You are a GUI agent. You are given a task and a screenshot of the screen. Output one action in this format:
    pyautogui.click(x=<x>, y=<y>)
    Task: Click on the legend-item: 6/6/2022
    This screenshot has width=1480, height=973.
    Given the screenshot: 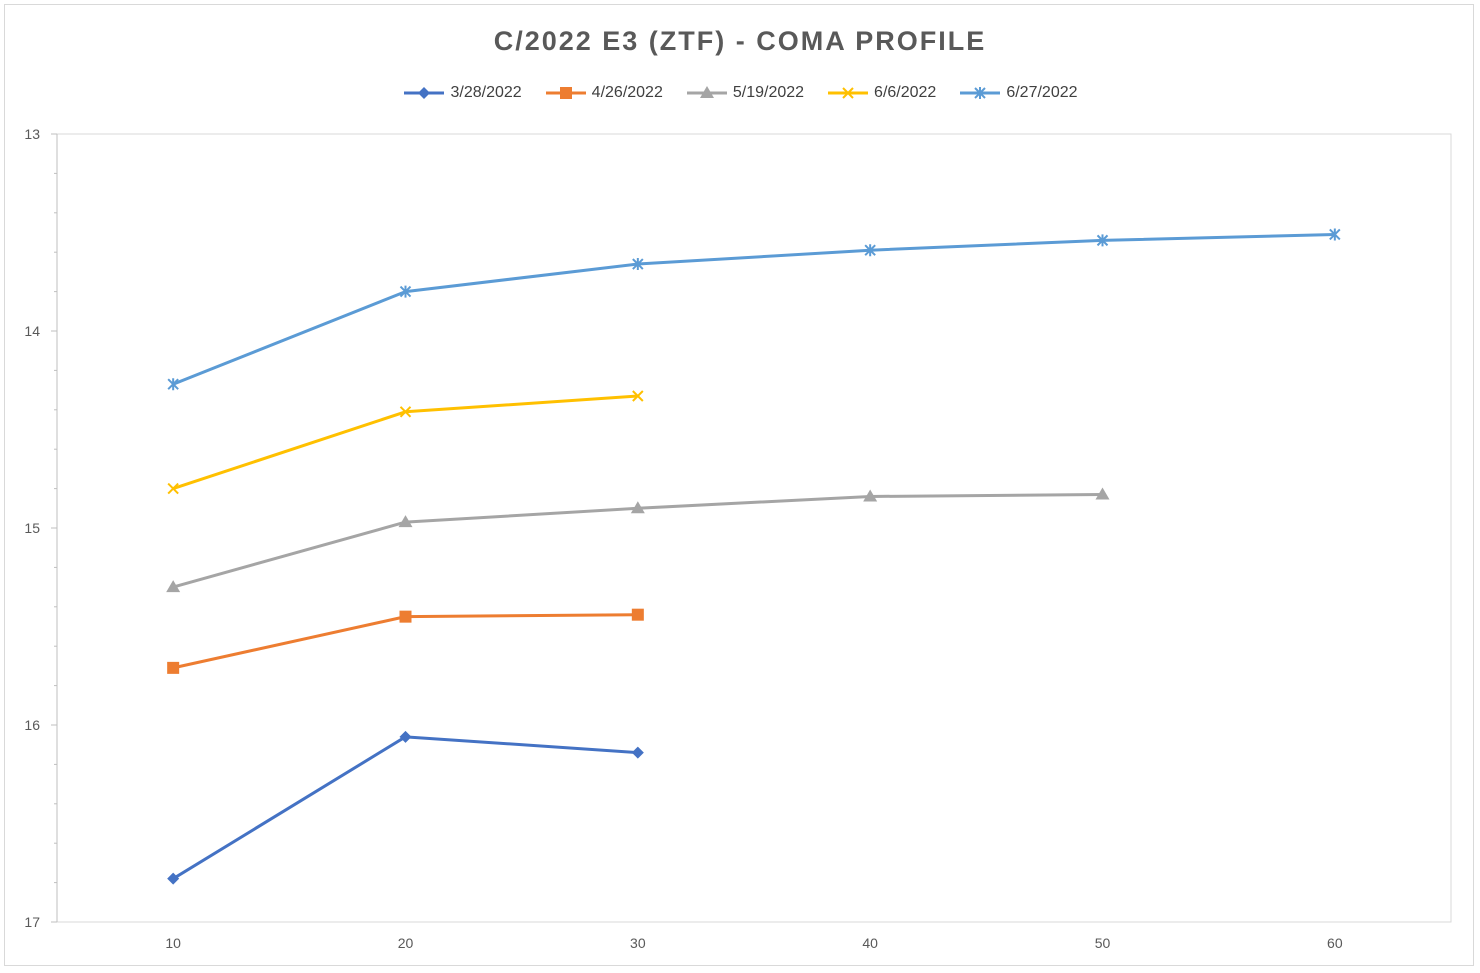 What is the action you would take?
    pyautogui.click(x=881, y=93)
    